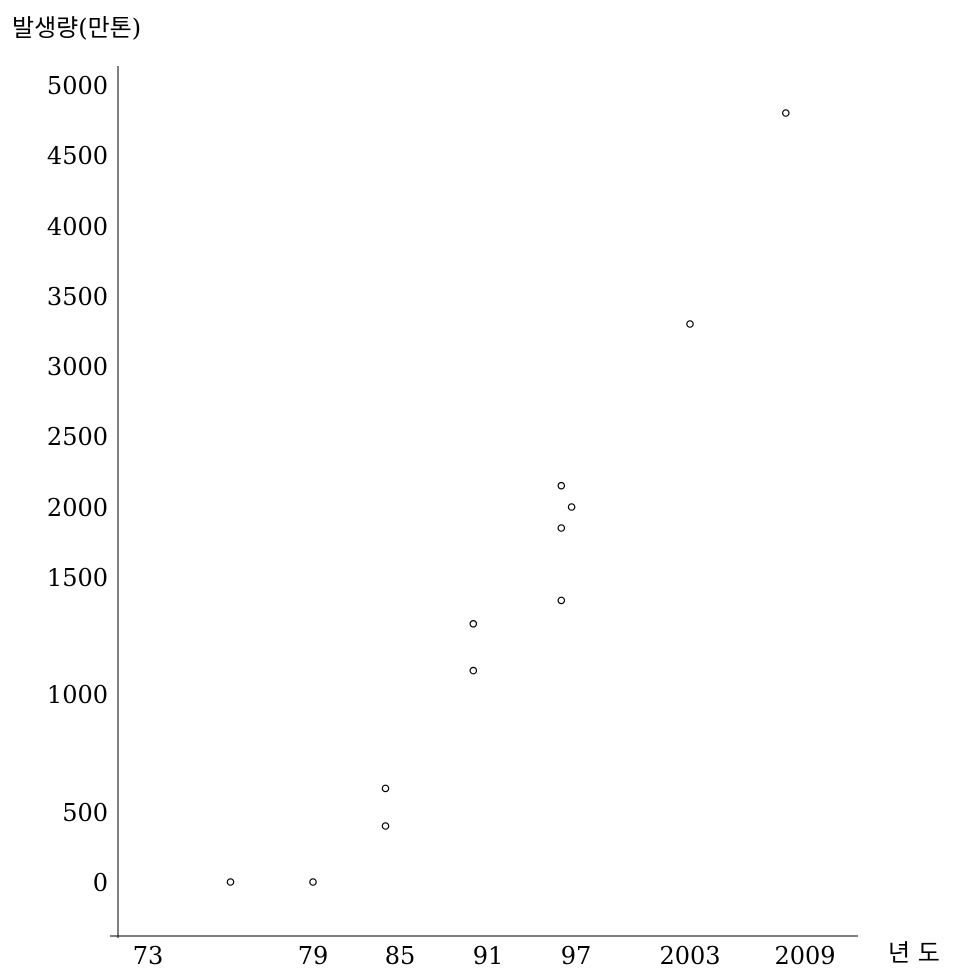 This screenshot has height=972, width=970. What do you see at coordinates (914, 953) in the screenshot?
I see `x-axis-title: 년 도` at bounding box center [914, 953].